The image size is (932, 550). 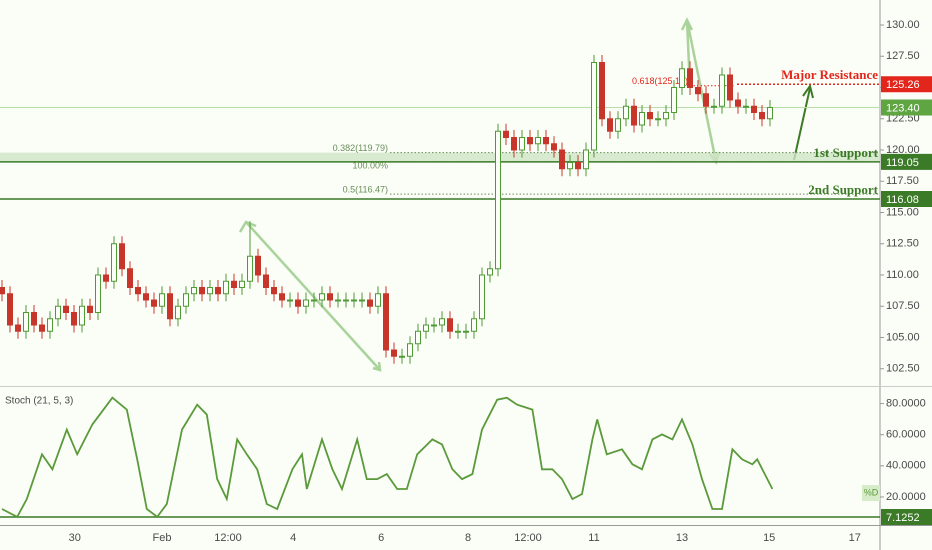 I want to click on x-tick-label: 8, so click(x=468, y=538).